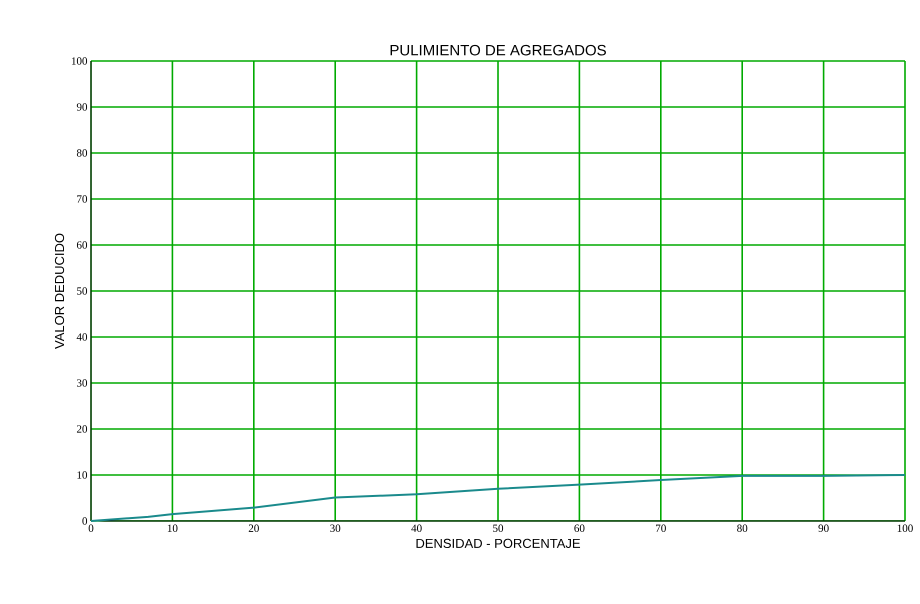 The height and width of the screenshot is (604, 920). Describe the element at coordinates (82, 291) in the screenshot. I see `y-tick-label: 50` at that location.